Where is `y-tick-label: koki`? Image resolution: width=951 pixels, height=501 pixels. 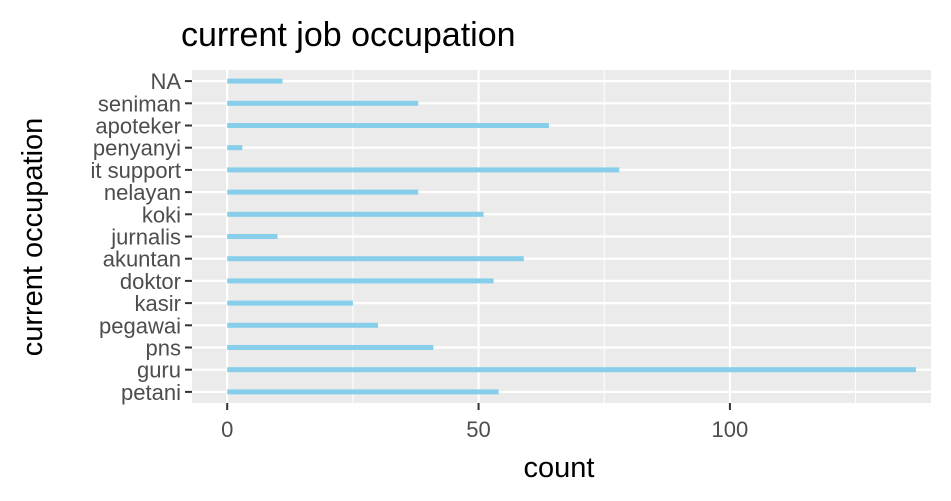 y-tick-label: koki is located at coordinates (161, 214).